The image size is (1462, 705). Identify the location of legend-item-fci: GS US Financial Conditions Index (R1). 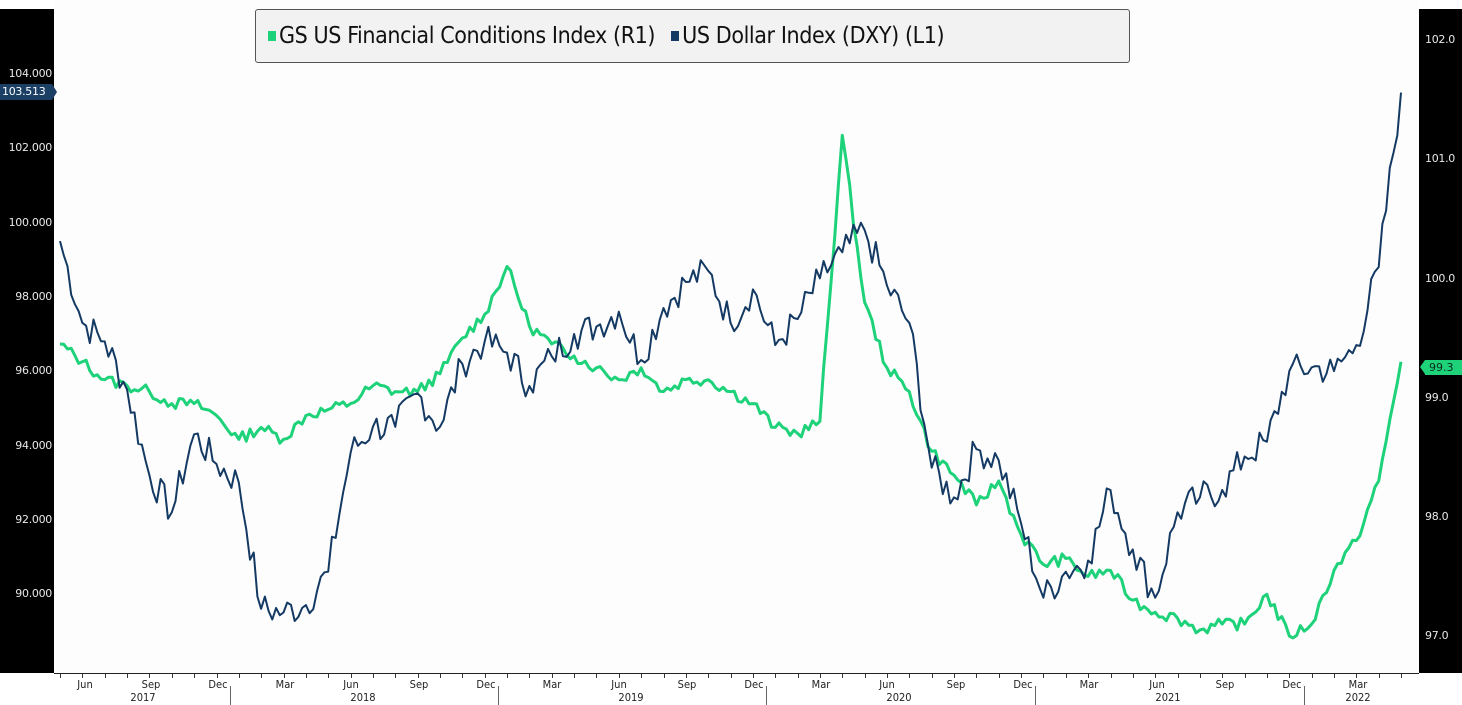
(462, 36).